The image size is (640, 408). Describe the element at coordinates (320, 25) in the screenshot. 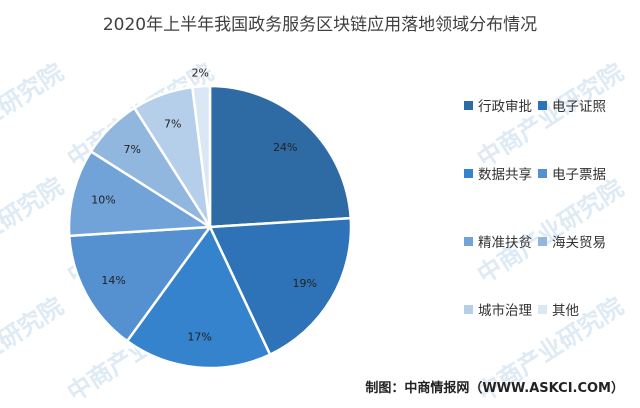

I see `chart-title: 2020年上半年我国政务服务区块链应用落地领域分布情况` at that location.